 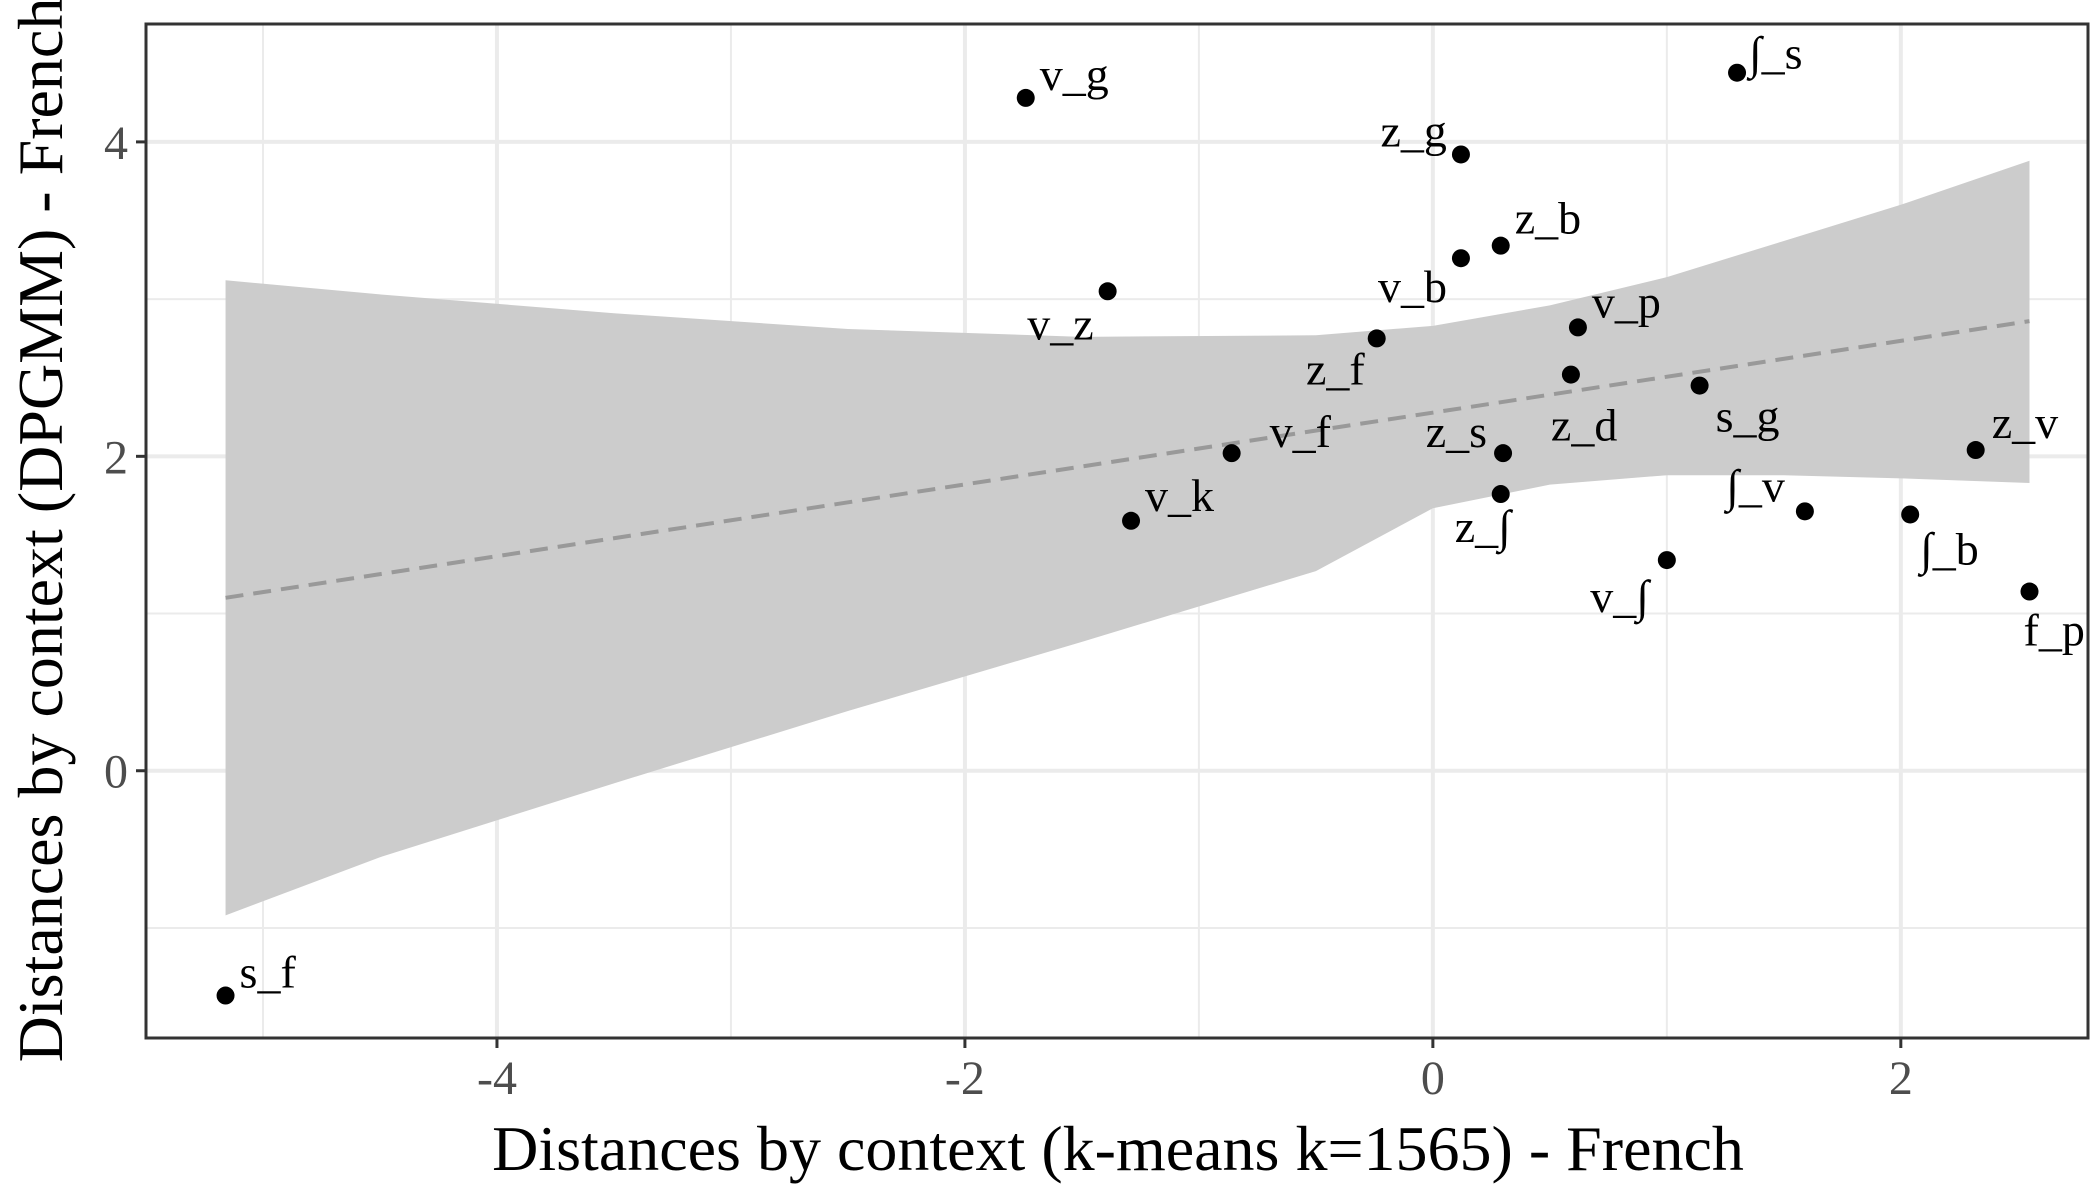 What do you see at coordinates (1179, 495) in the screenshot?
I see `point-label: v_k` at bounding box center [1179, 495].